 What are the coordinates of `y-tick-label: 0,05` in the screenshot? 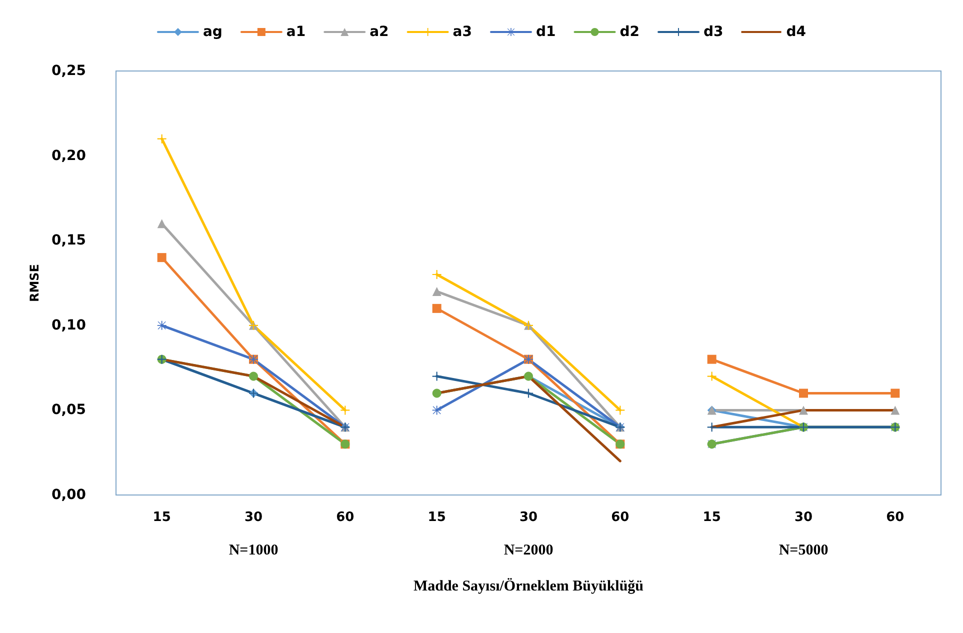 It's located at (68, 410).